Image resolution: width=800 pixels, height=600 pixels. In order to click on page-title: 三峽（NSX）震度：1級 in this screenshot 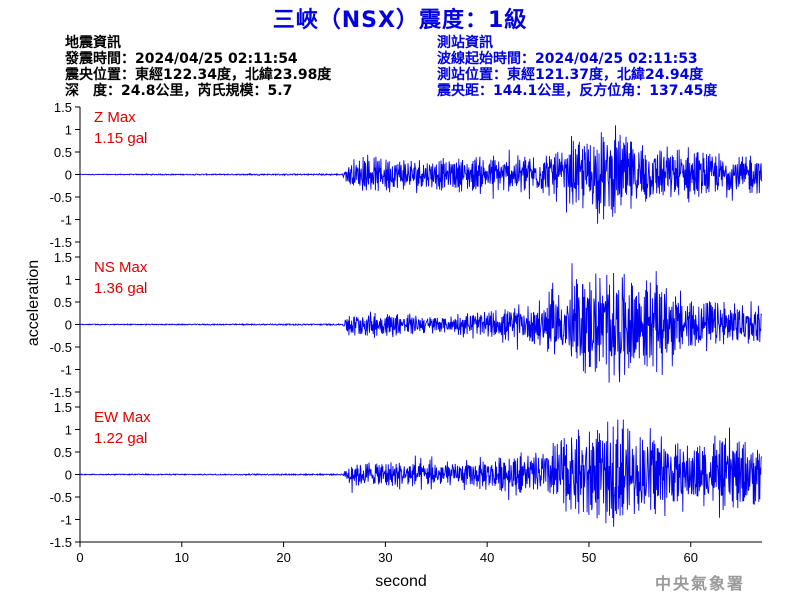, I will do `click(400, 20)`.